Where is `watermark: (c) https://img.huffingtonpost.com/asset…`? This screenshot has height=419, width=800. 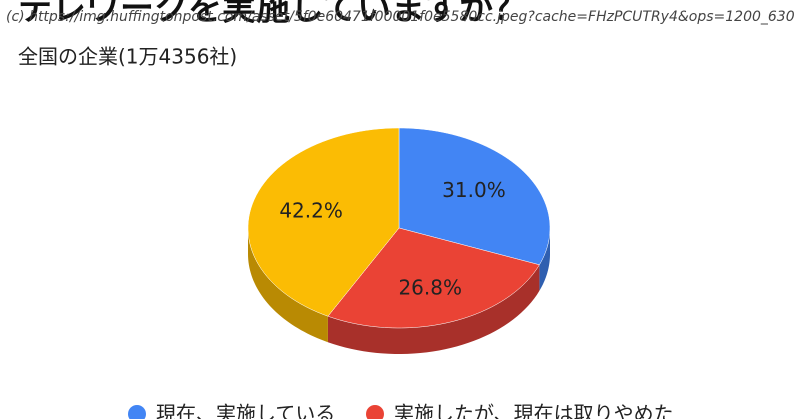
watermark: (c) https://img.huffingtonpost.com/asset… is located at coordinates (400, 17).